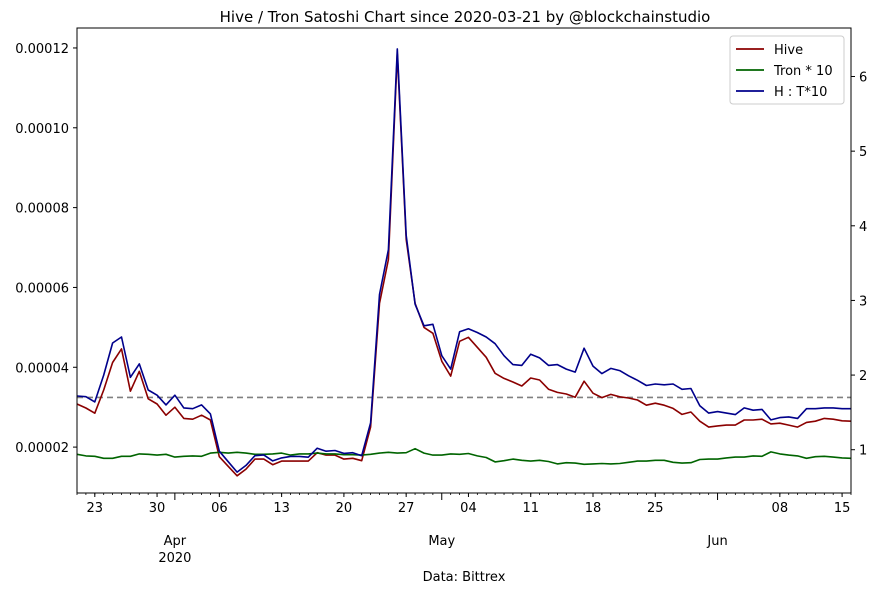 This screenshot has width=880, height=594. Describe the element at coordinates (863, 227) in the screenshot. I see `right-tick-label: 4` at that location.